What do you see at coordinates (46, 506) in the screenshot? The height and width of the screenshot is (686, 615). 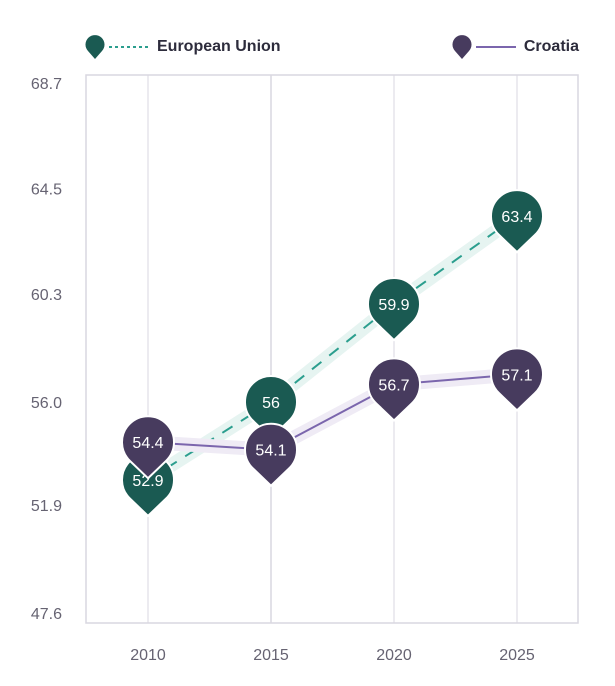 I see `y-tick-label: 51.9` at bounding box center [46, 506].